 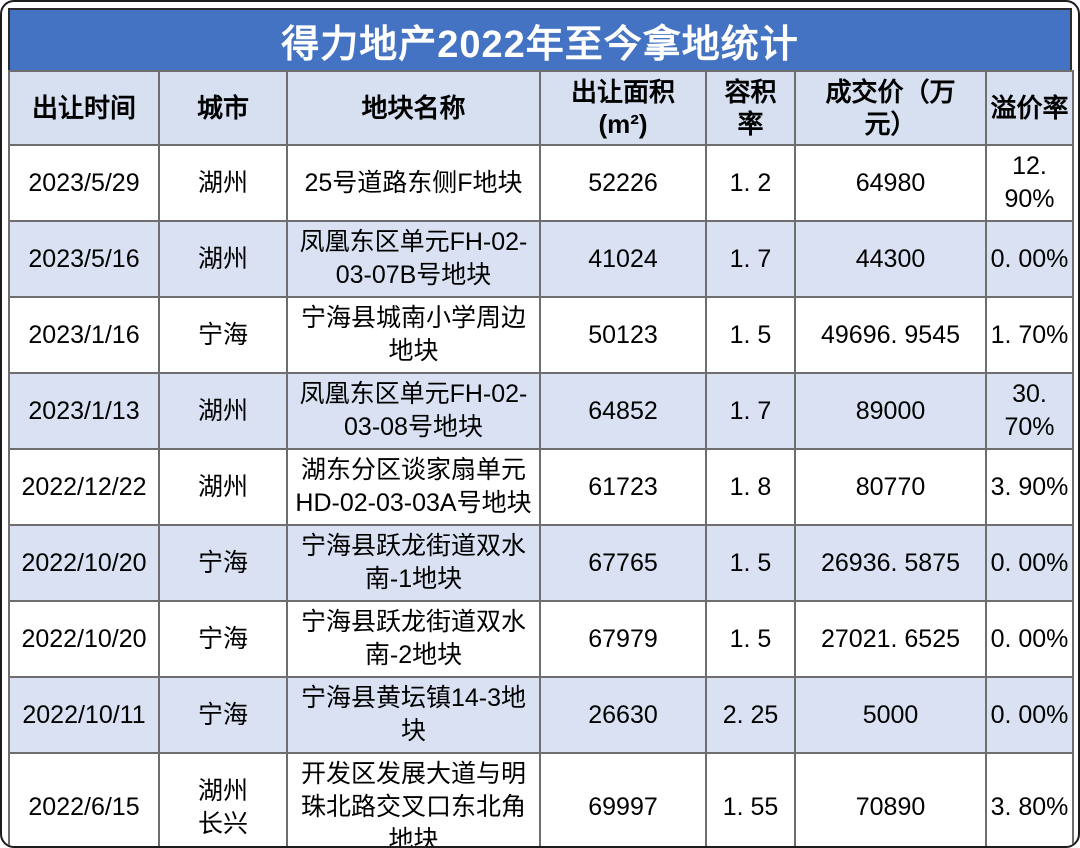 What do you see at coordinates (413, 639) in the screenshot?
I see `cell-plot-name: 宁海县跃龙街道双水 南-2地块` at bounding box center [413, 639].